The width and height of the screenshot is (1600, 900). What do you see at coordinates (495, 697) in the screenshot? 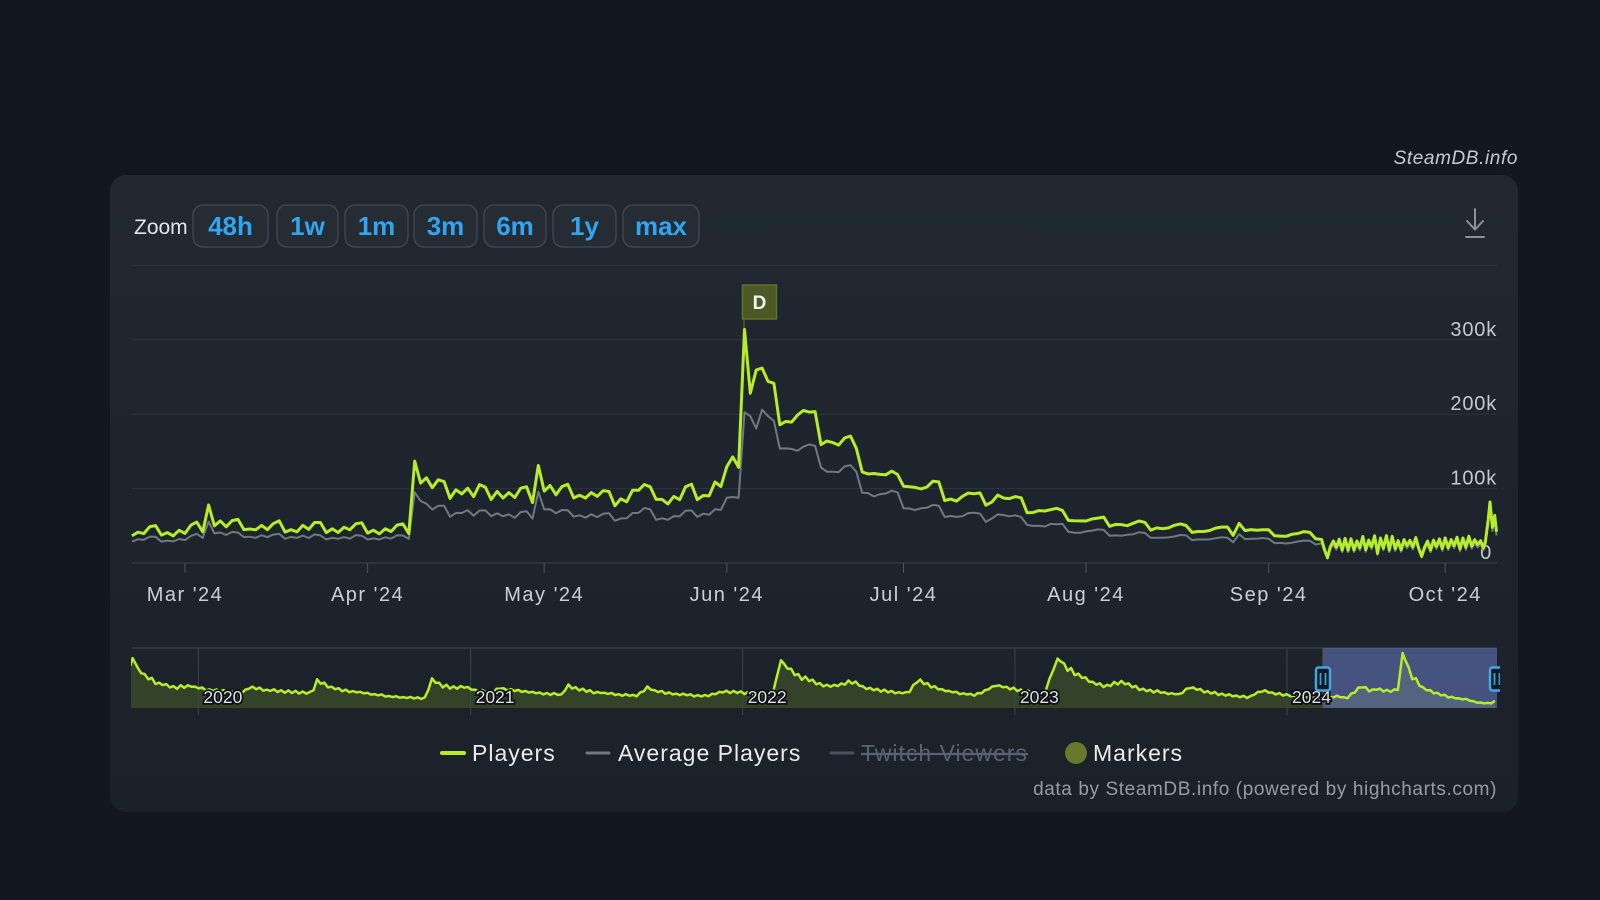
I see `svg-text: 2021` at bounding box center [495, 697].